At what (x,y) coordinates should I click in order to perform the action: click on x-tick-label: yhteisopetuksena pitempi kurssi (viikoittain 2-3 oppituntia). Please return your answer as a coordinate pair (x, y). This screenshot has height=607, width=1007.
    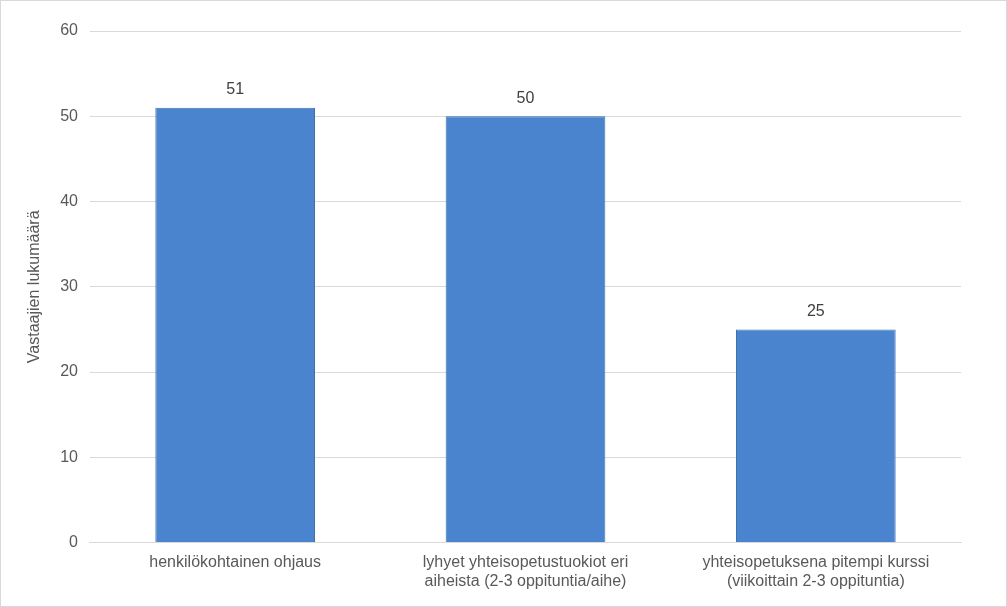
    Looking at the image, I should click on (816, 570).